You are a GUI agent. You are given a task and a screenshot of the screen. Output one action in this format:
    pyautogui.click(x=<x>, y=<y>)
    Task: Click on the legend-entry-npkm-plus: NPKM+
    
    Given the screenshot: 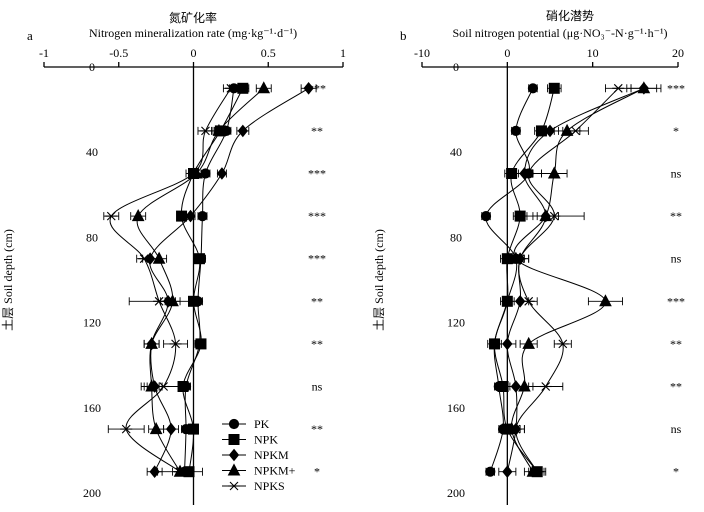 What is the action you would take?
    pyautogui.click(x=259, y=470)
    